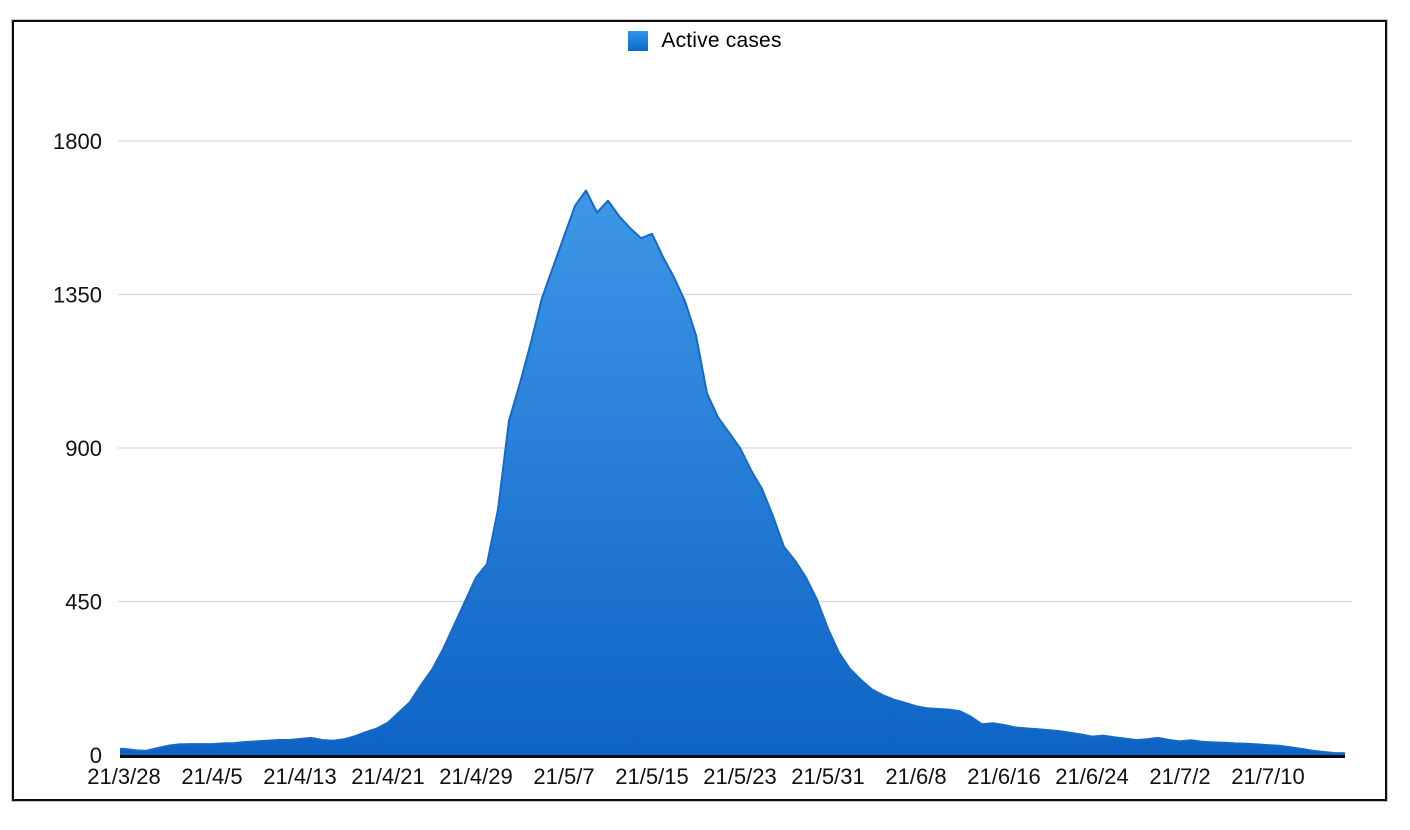  What do you see at coordinates (638, 41) in the screenshot?
I see `legend-swatch-icon` at bounding box center [638, 41].